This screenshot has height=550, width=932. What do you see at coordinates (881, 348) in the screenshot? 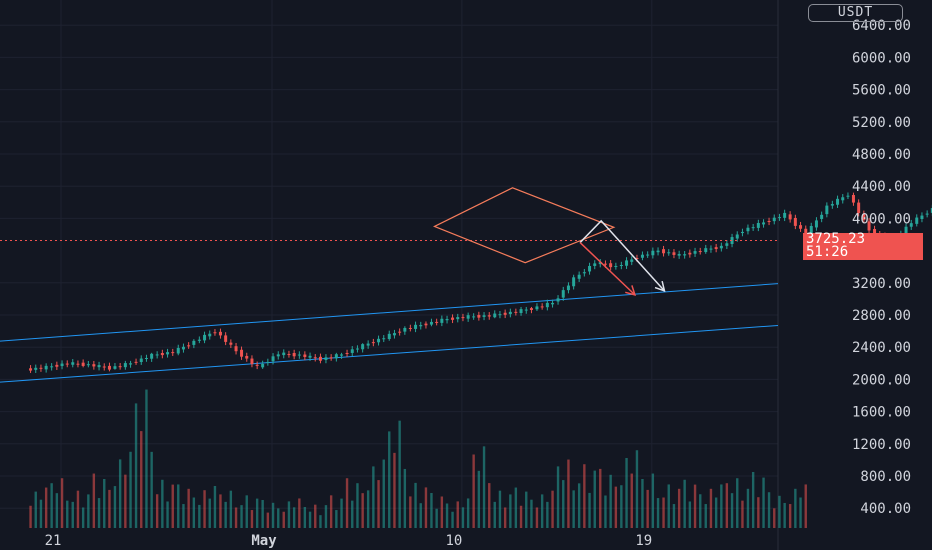
I see `y-tick-label-9: 2400.00` at bounding box center [881, 348].